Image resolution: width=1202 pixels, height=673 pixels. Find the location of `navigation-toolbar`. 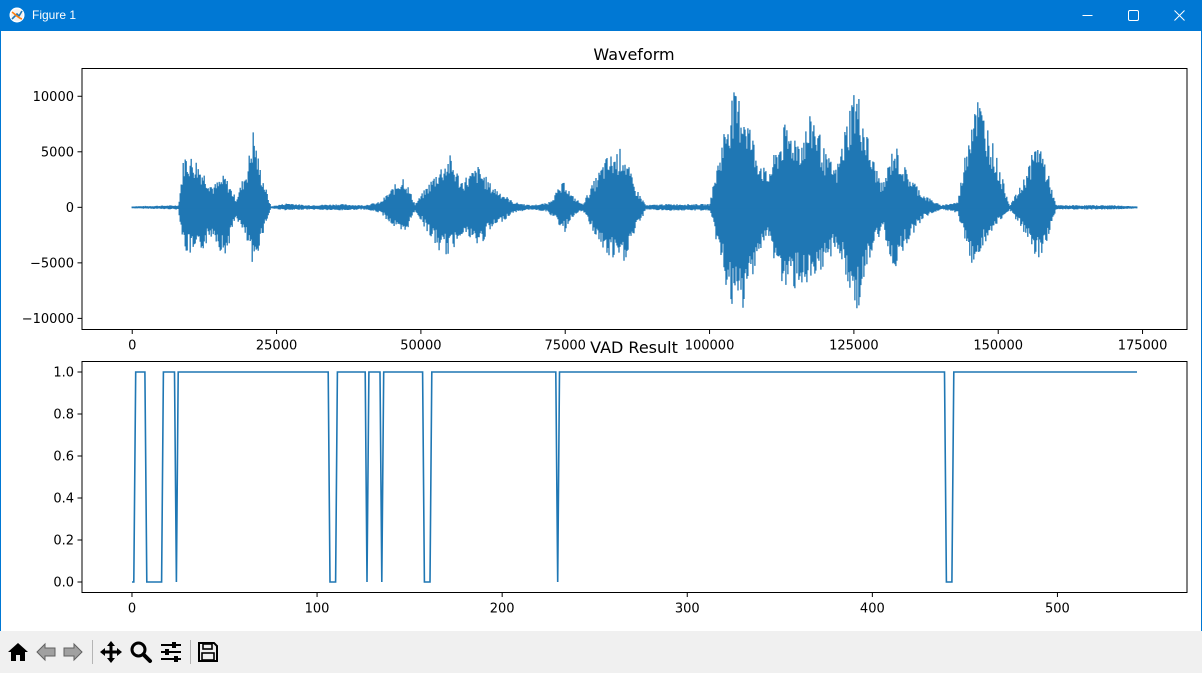

navigation-toolbar is located at coordinates (601, 652).